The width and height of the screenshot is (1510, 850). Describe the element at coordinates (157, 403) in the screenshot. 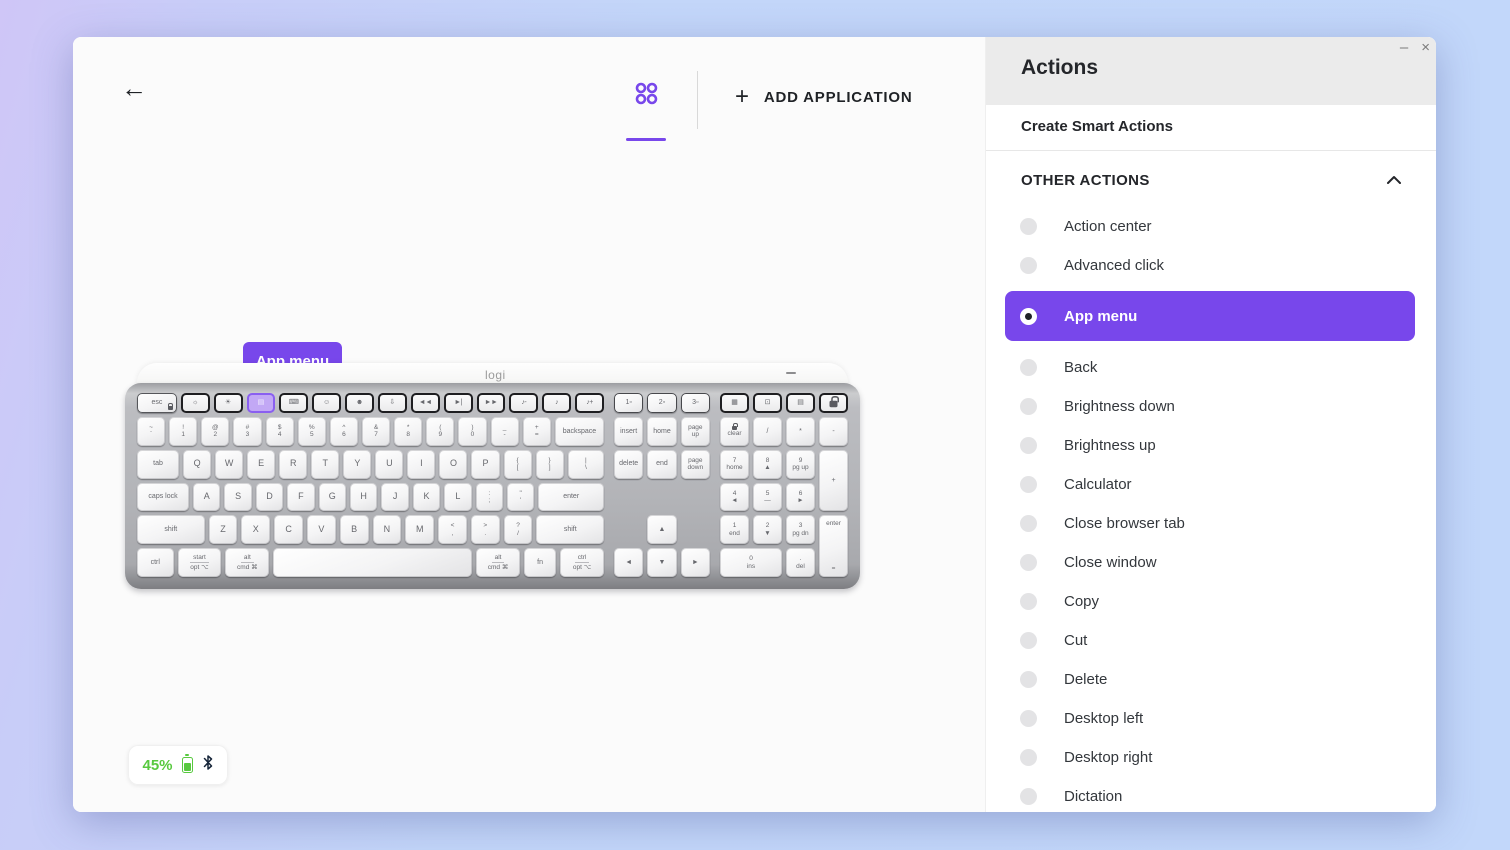

I see `key-esc: esc` at that location.